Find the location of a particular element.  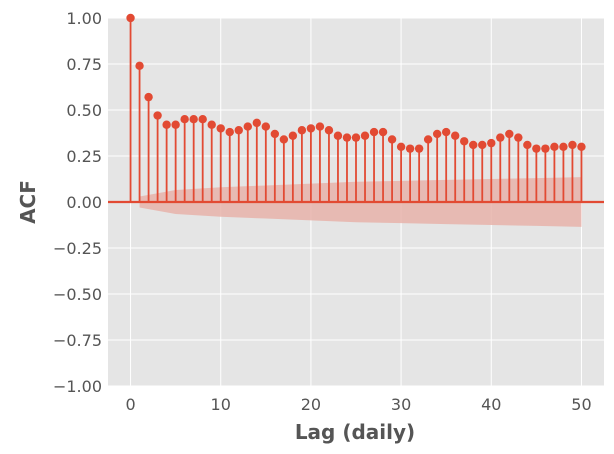

x-tick-label: 40 is located at coordinates (491, 404).